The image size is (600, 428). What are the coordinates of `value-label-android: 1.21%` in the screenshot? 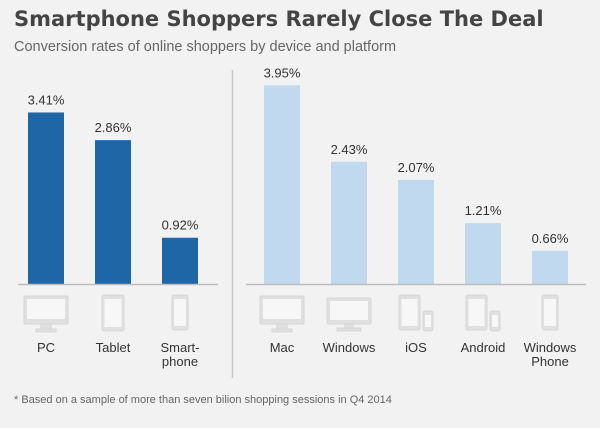 It's located at (483, 210).